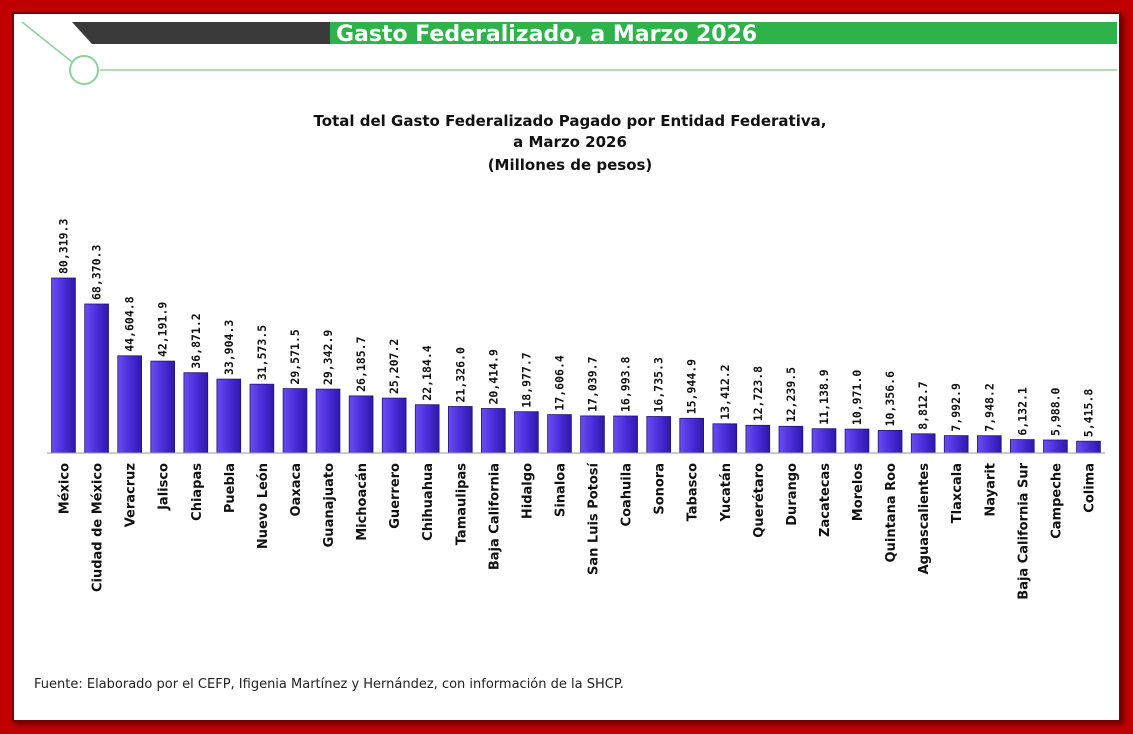 This screenshot has height=734, width=1133. What do you see at coordinates (546, 34) in the screenshot?
I see `header-title: Gasto Federalizado, a Marzo 2026` at bounding box center [546, 34].